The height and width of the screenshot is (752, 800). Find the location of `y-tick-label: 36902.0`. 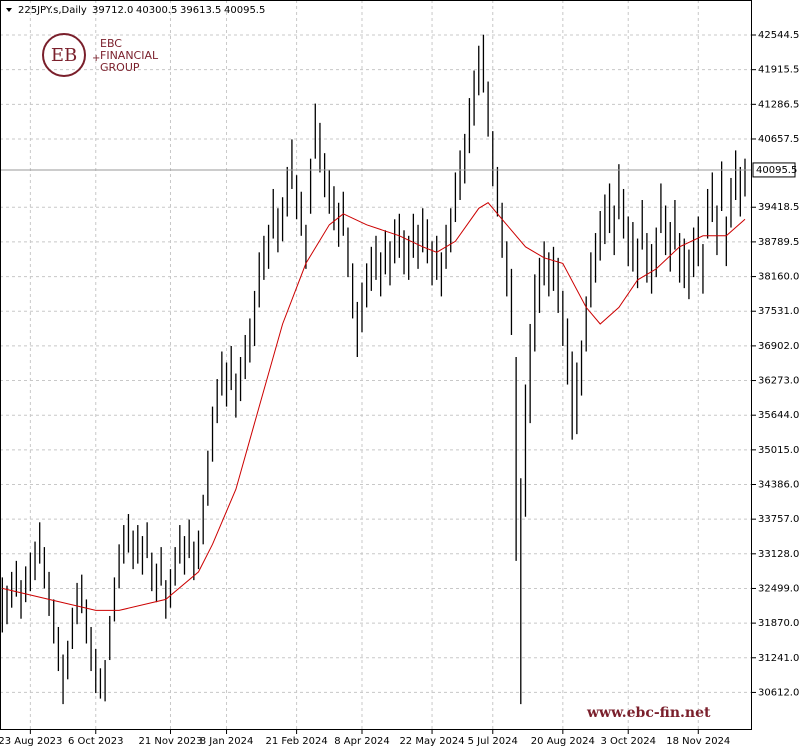

y-tick-label: 36902.0 is located at coordinates (778, 346).